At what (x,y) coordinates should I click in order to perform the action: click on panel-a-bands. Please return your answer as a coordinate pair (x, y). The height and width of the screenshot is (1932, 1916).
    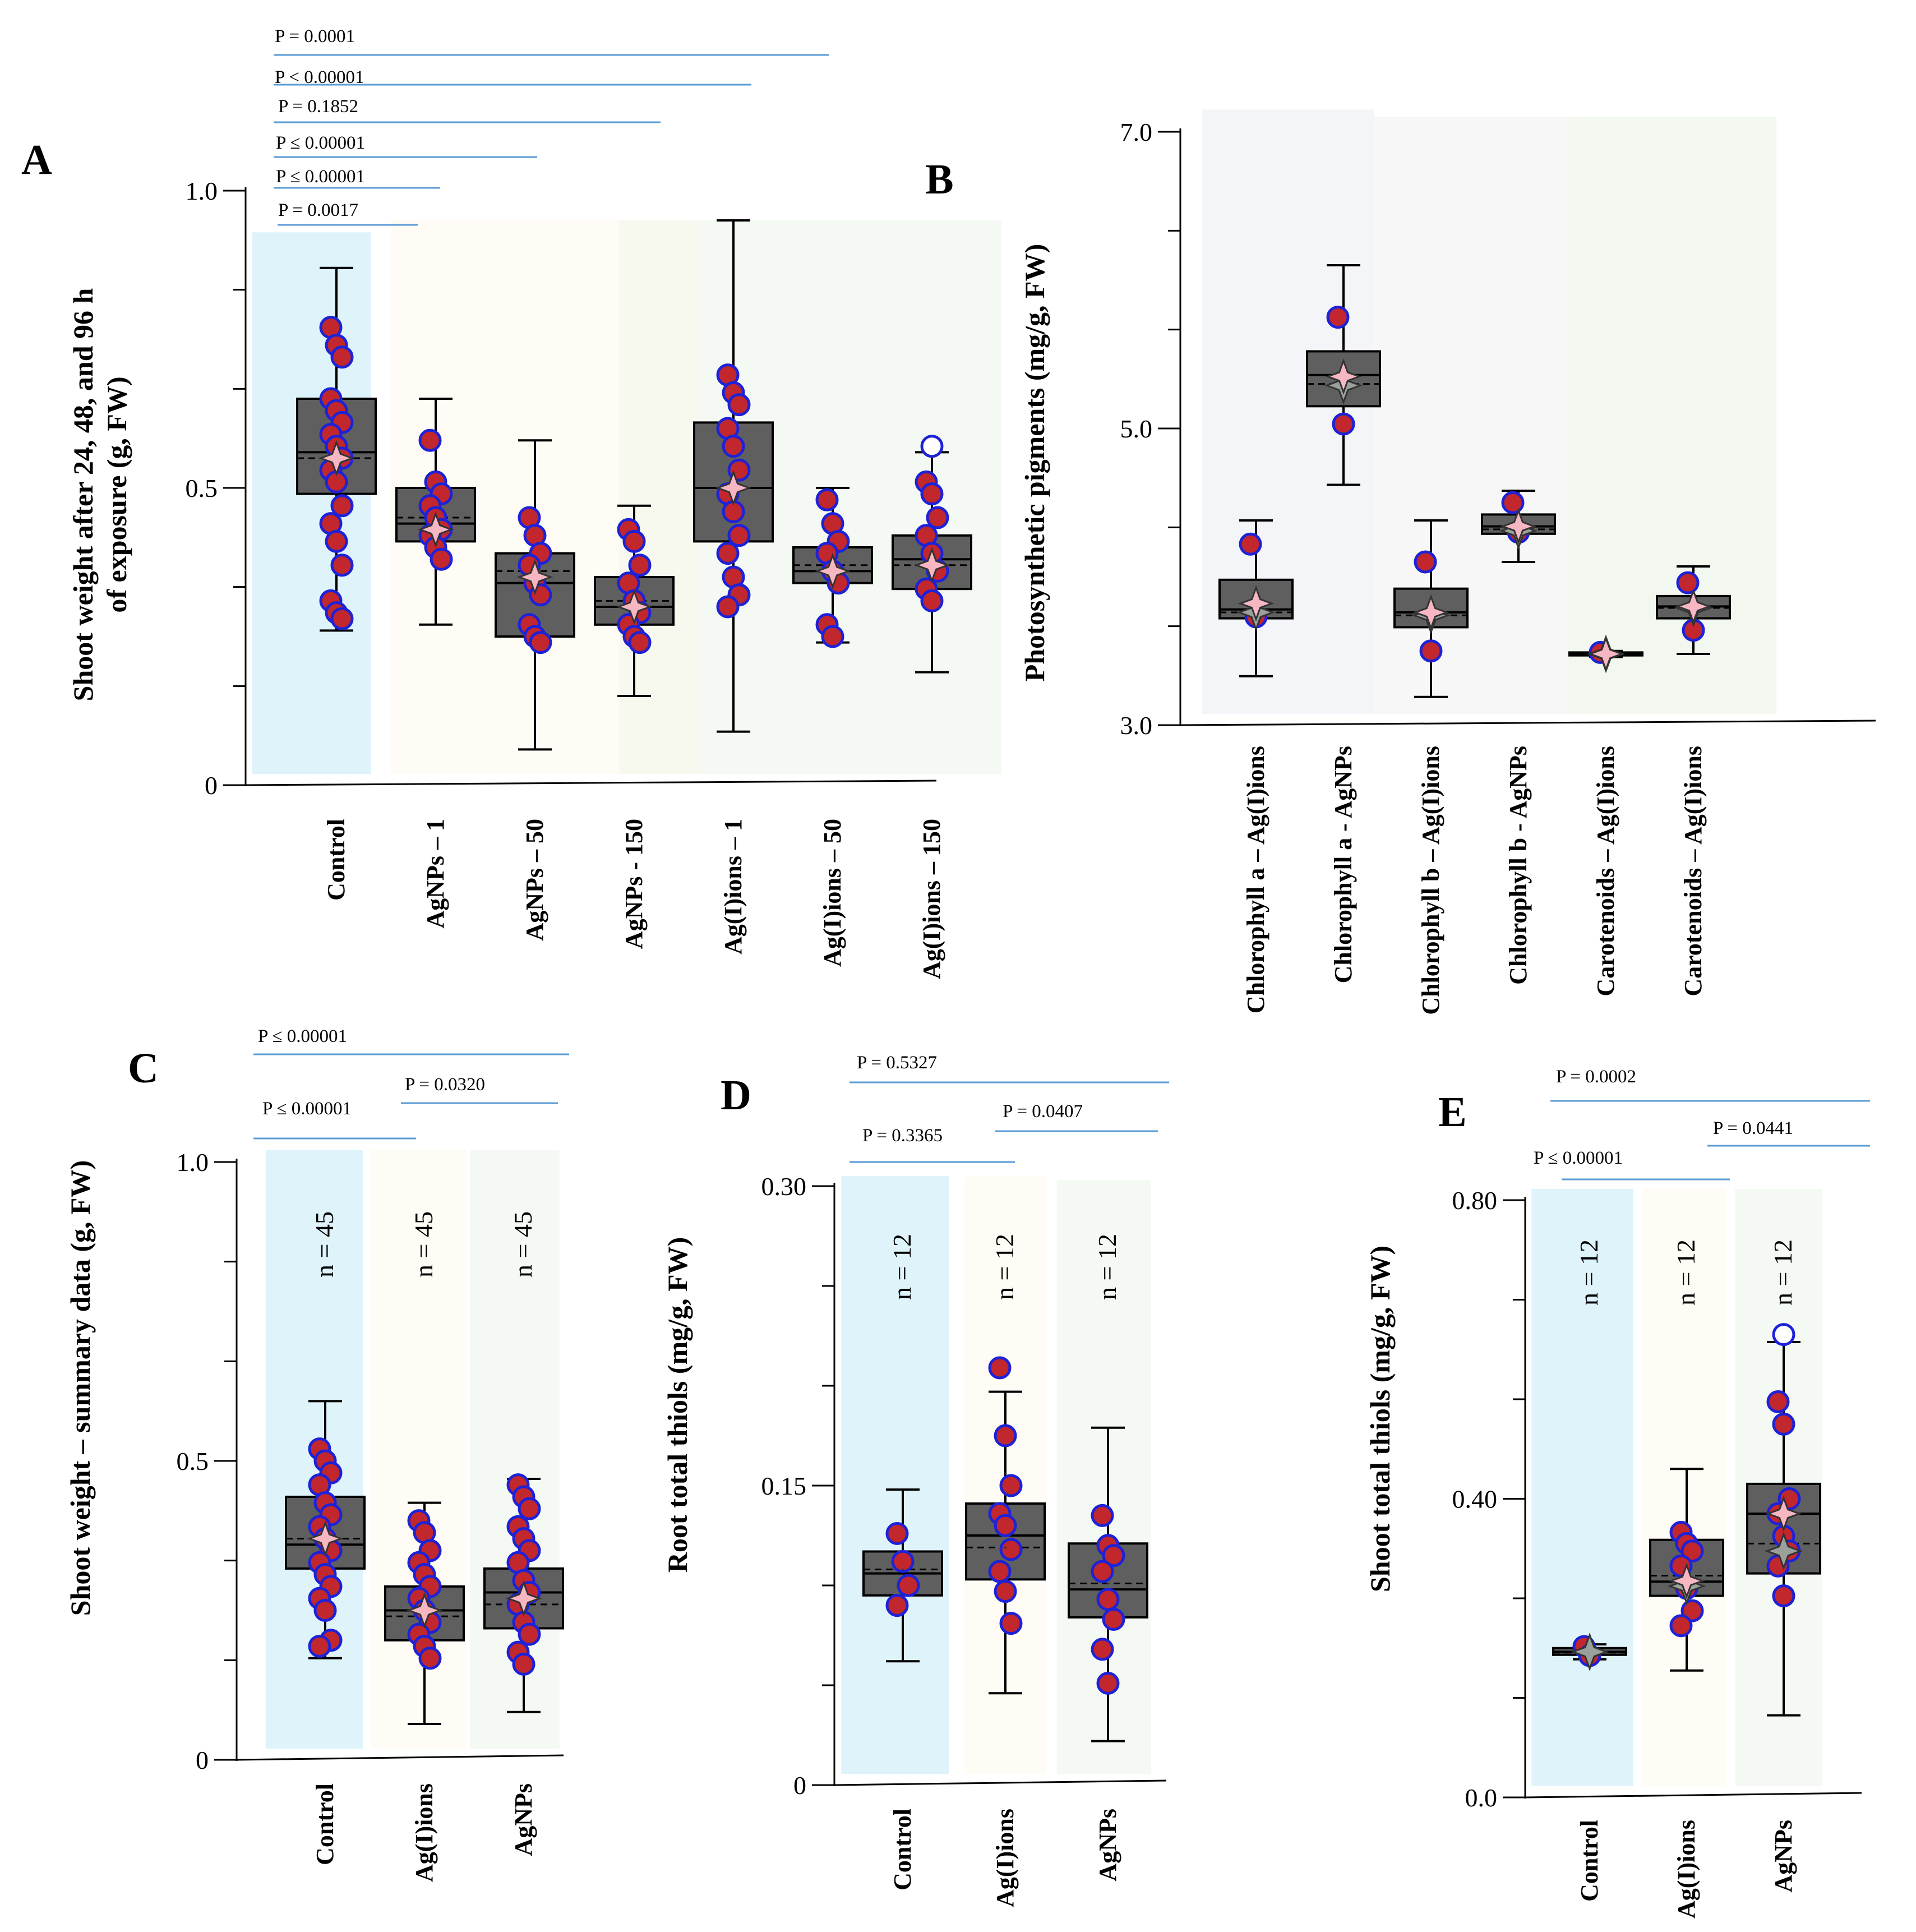
    Looking at the image, I should click on (626, 497).